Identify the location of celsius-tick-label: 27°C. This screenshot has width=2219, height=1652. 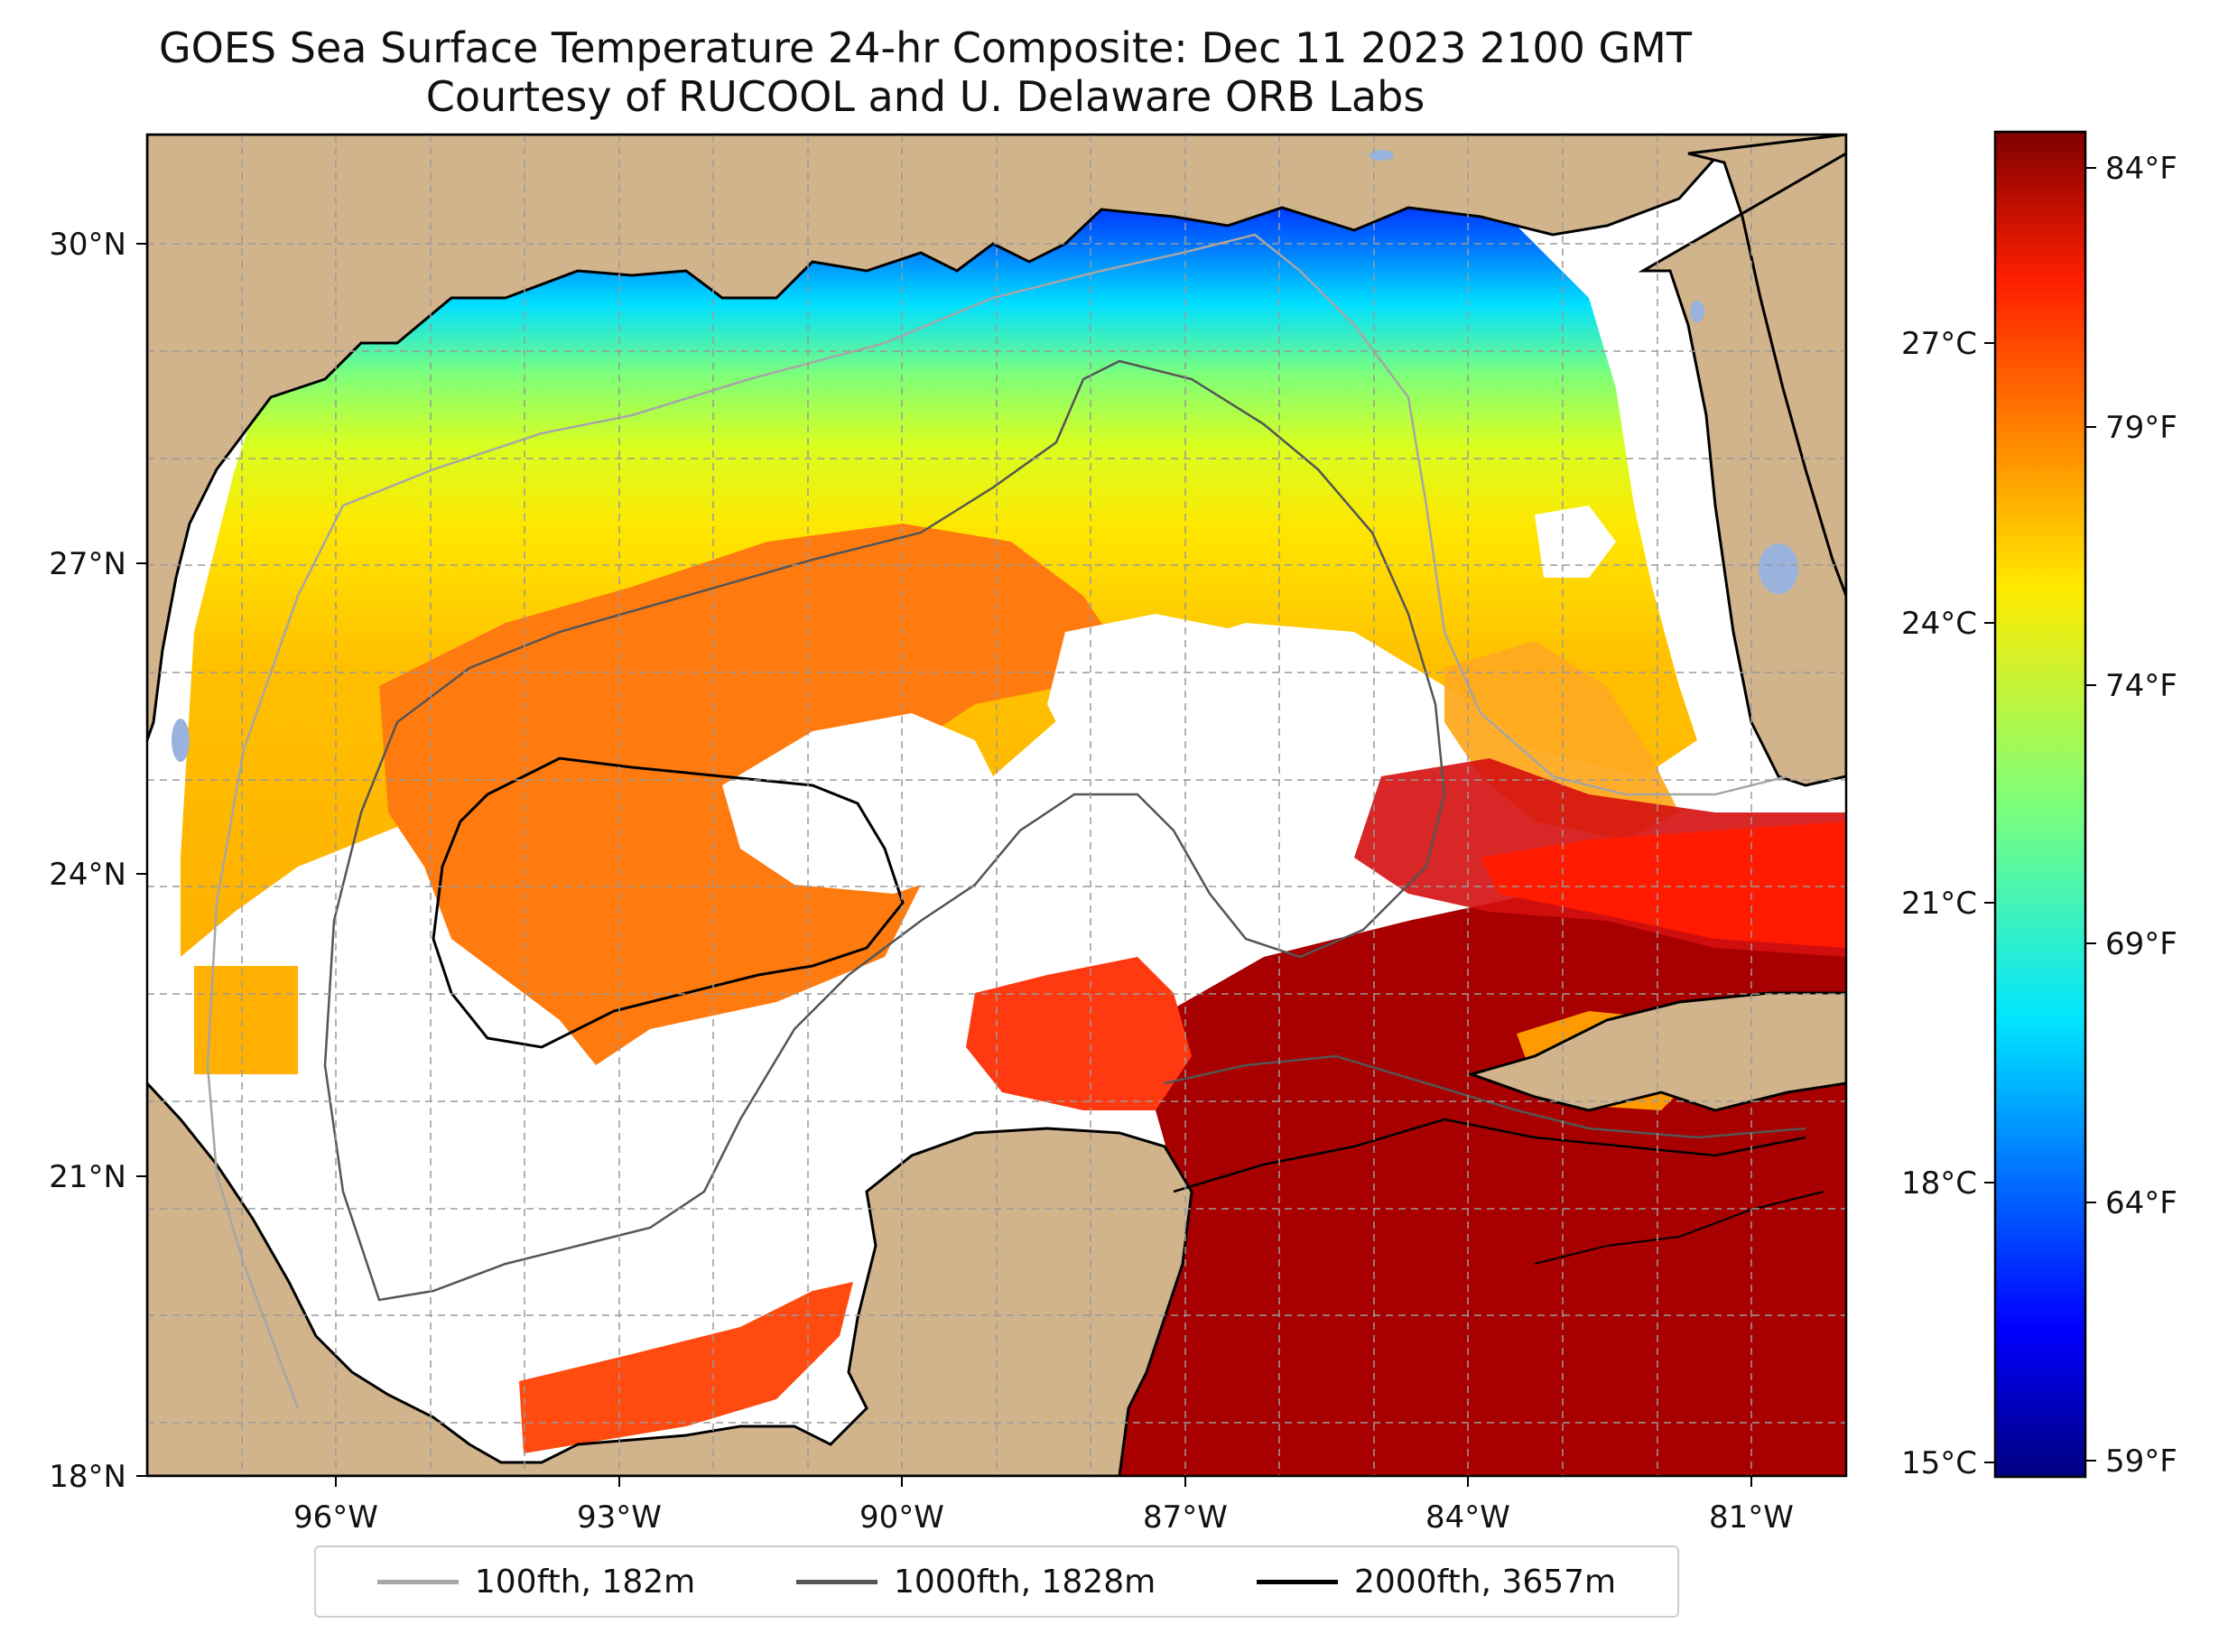
(1939, 344).